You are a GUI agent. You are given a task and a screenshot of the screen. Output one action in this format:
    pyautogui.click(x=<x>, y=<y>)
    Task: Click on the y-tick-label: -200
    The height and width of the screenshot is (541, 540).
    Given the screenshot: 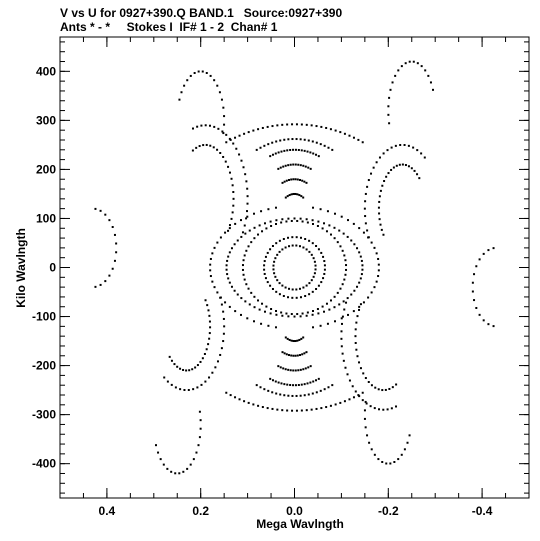 What is the action you would take?
    pyautogui.click(x=44, y=366)
    